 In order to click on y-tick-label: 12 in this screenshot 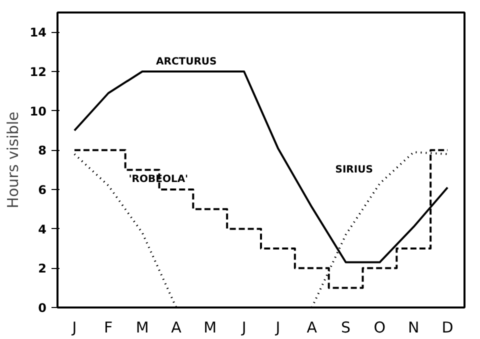, I will do `click(38, 72)`.